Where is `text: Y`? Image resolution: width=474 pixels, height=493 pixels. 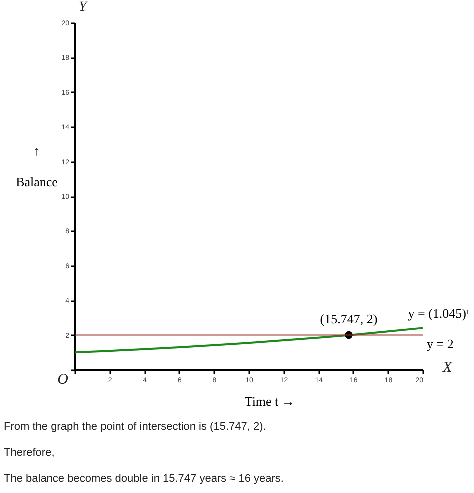
text: Y is located at coordinates (84, 7).